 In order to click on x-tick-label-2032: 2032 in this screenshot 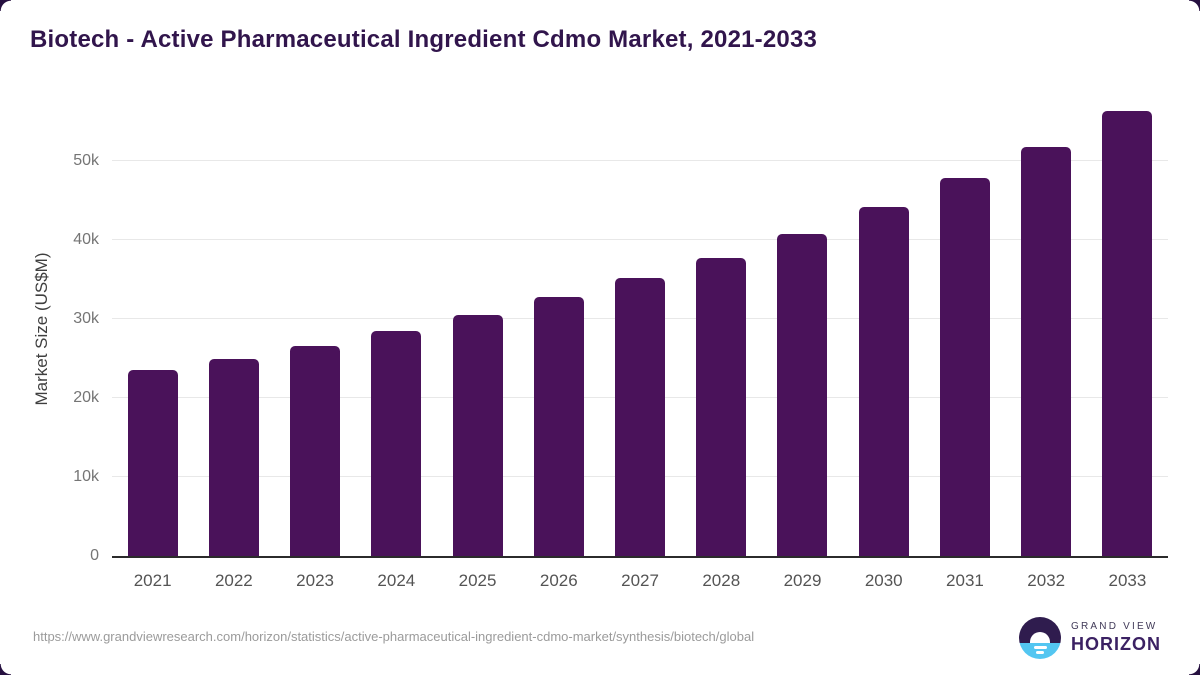, I will do `click(1046, 580)`.